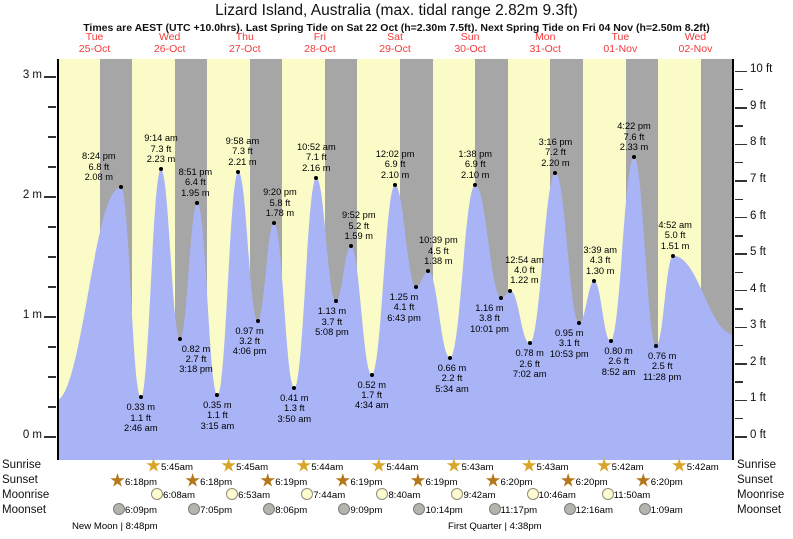 Image resolution: width=793 pixels, height=539 pixels. What do you see at coordinates (195, 182) in the screenshot?
I see `tide-label-high-5: 8:51 pm 6.4 ft 1.95 m` at bounding box center [195, 182].